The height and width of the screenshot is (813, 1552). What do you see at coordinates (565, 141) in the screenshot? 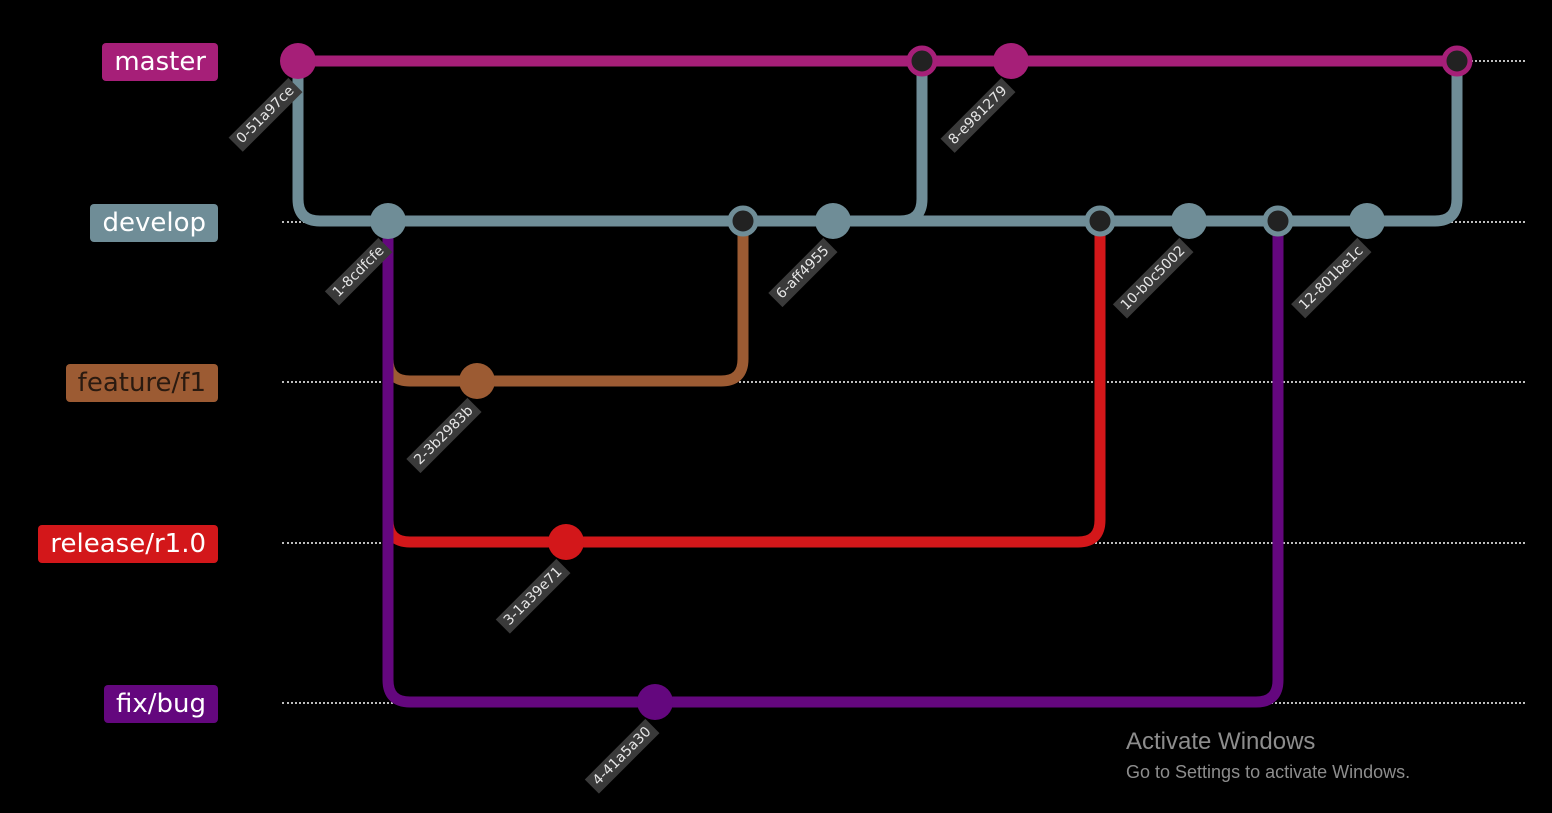
I see `develop-branch-line` at bounding box center [565, 141].